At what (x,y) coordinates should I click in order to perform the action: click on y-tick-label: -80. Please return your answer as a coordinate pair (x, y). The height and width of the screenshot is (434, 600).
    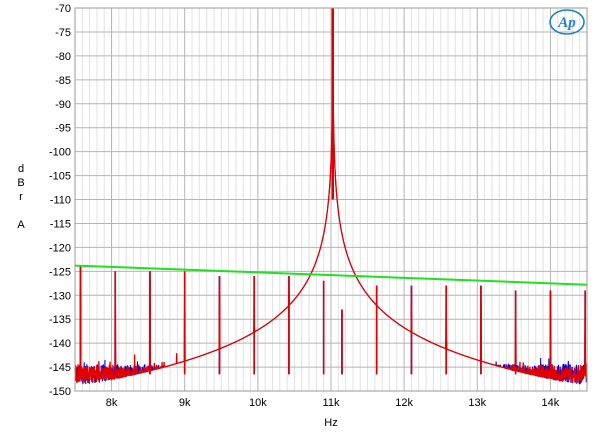
    Looking at the image, I should click on (63, 57).